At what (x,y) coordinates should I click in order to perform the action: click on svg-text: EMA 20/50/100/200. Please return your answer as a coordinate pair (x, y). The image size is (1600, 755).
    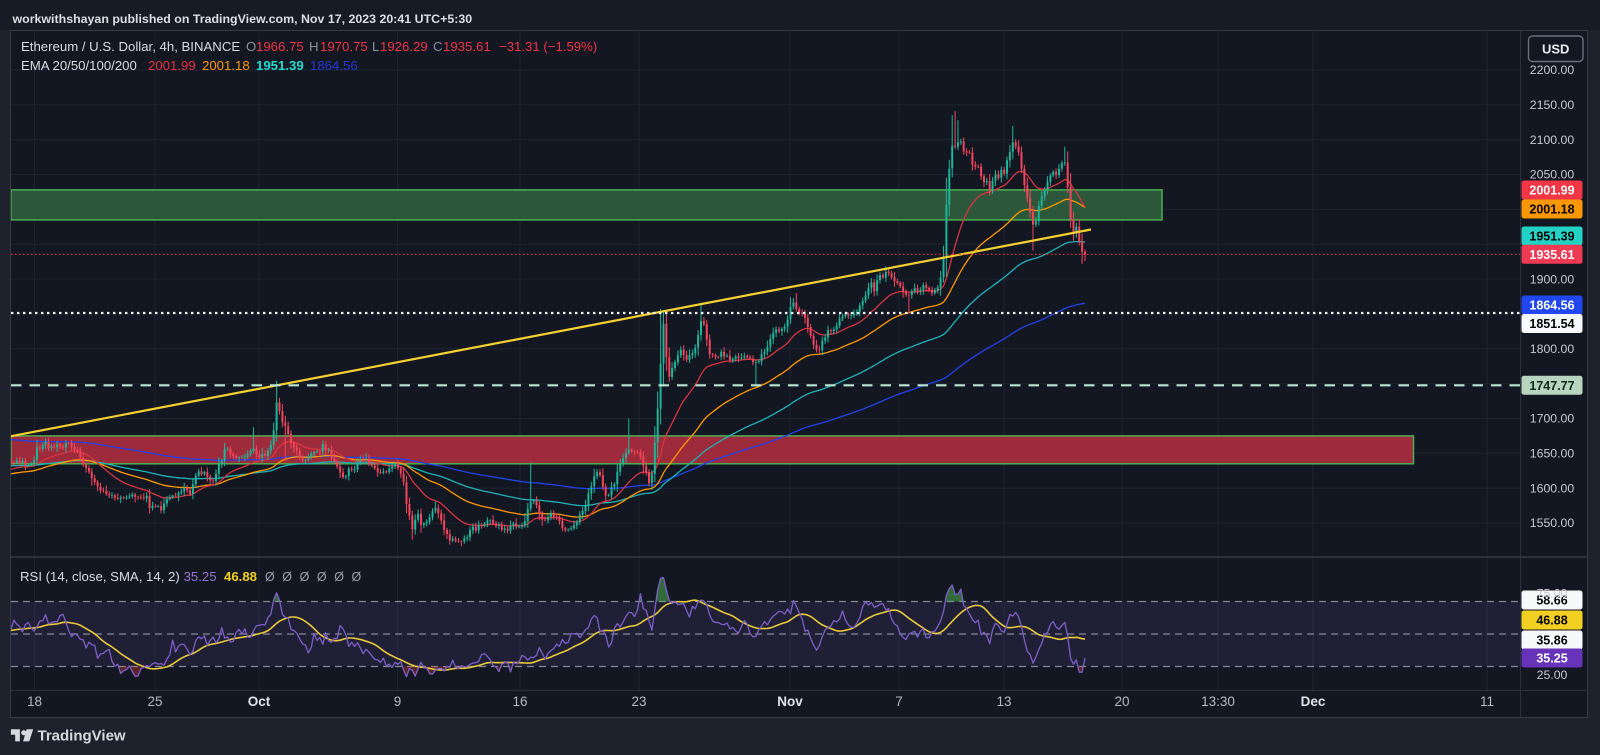
    Looking at the image, I should click on (79, 65).